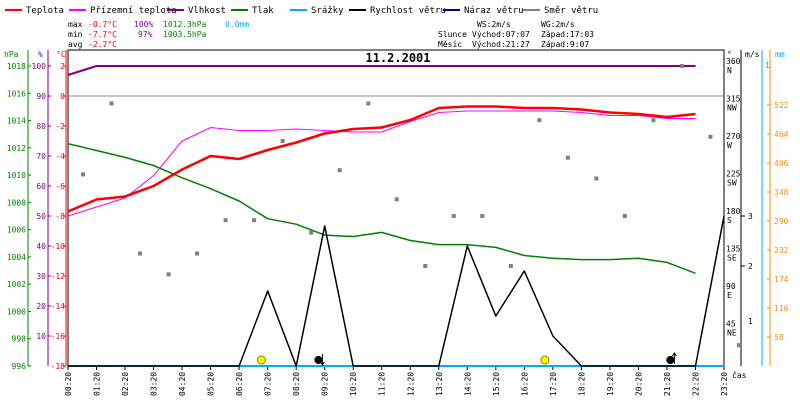  What do you see at coordinates (58, 366) in the screenshot?
I see `celsius-tick-label: -18` at bounding box center [58, 366].